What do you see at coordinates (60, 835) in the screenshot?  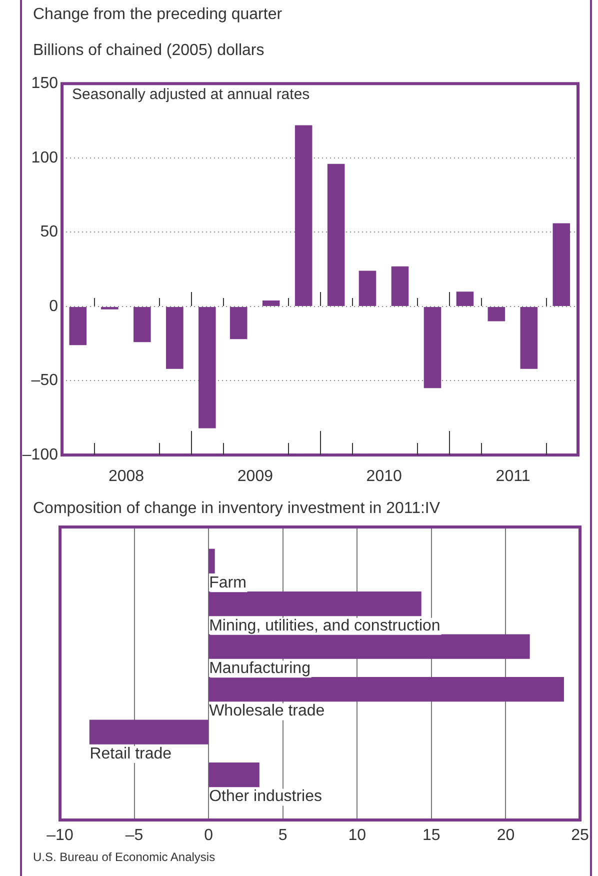 I see `x-tick-label: –10` at bounding box center [60, 835].